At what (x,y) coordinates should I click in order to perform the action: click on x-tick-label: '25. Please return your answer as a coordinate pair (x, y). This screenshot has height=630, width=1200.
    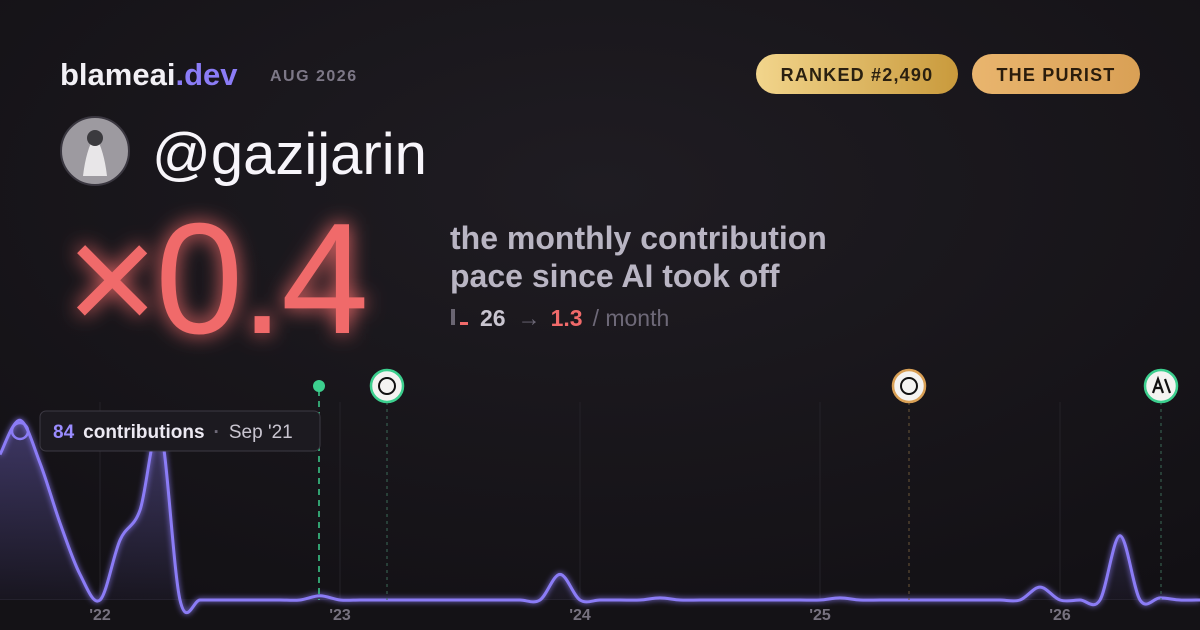
    Looking at the image, I should click on (820, 615).